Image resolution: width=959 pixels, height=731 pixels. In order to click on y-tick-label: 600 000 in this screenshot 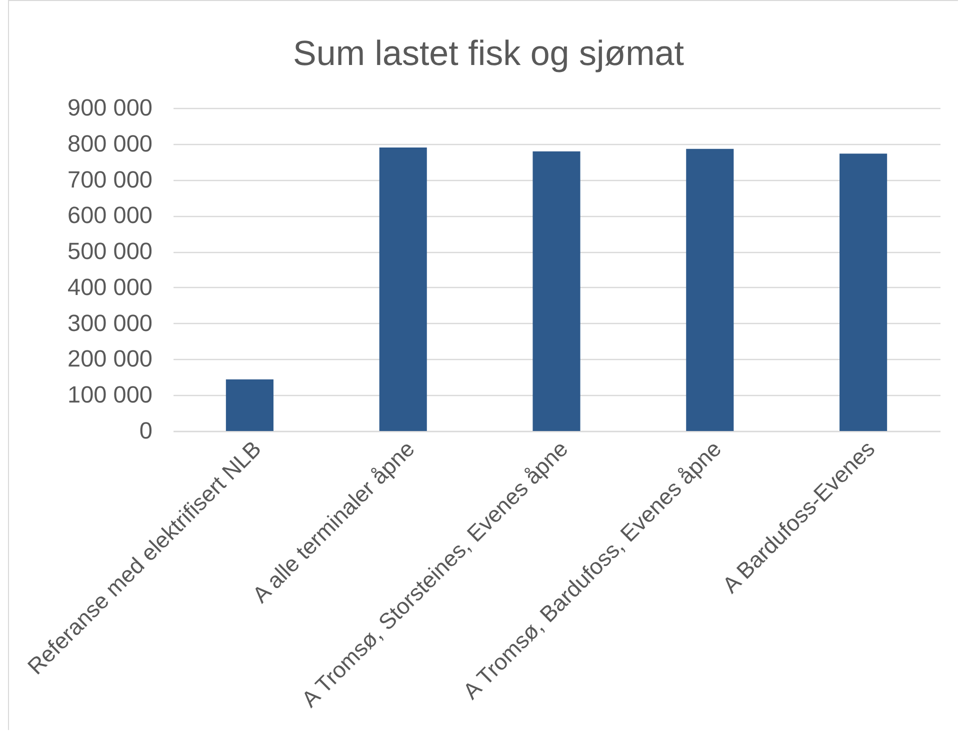, I will do `click(110, 215)`.